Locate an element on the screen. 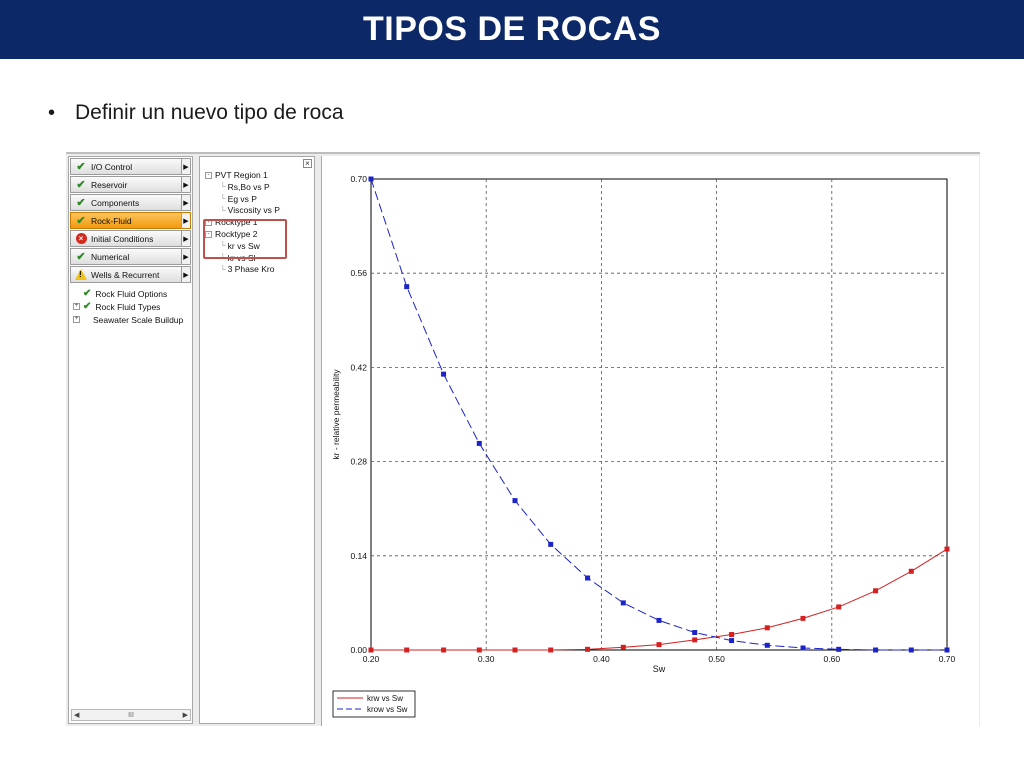 The width and height of the screenshot is (1024, 768). tree-item-label: Eg vs P is located at coordinates (242, 198).